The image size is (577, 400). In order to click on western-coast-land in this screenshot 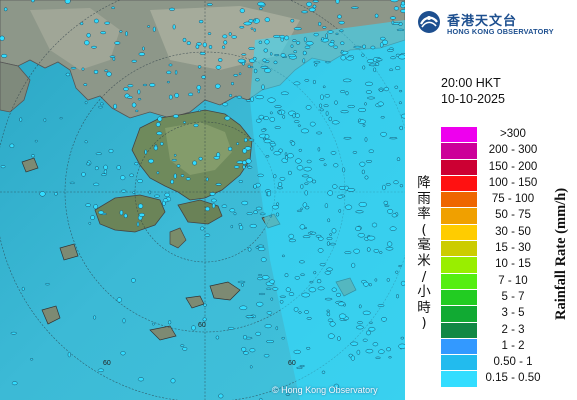, I will do `click(15, 87)`.